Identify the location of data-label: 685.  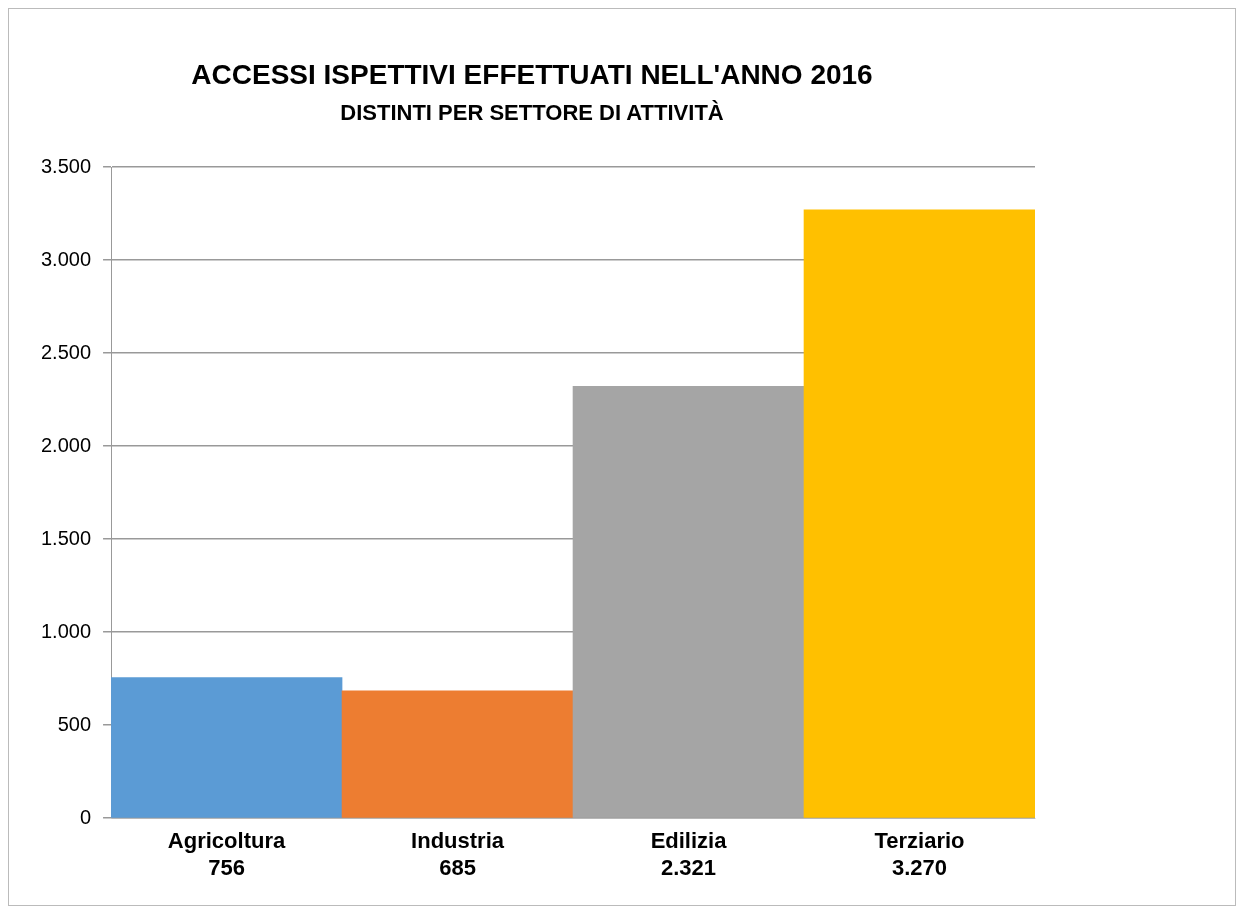
(457, 867).